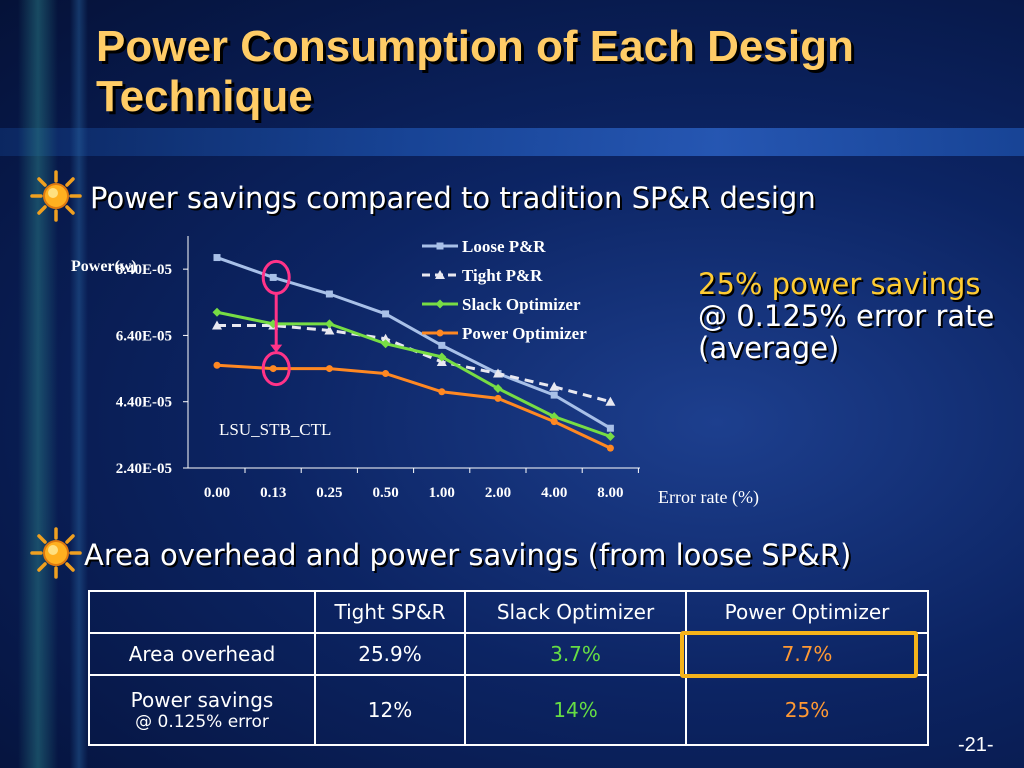 Image resolution: width=1024 pixels, height=768 pixels. What do you see at coordinates (144, 270) in the screenshot?
I see `y-tick-label: 8.40E-05` at bounding box center [144, 270].